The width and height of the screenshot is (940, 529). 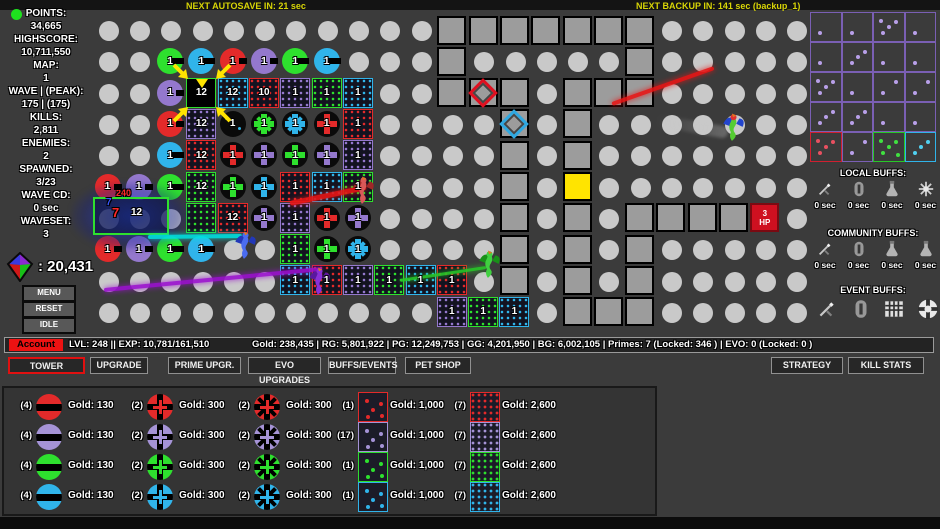 I want to click on tab-evo-upgrades: EVO UPGRADES, so click(x=284, y=371).